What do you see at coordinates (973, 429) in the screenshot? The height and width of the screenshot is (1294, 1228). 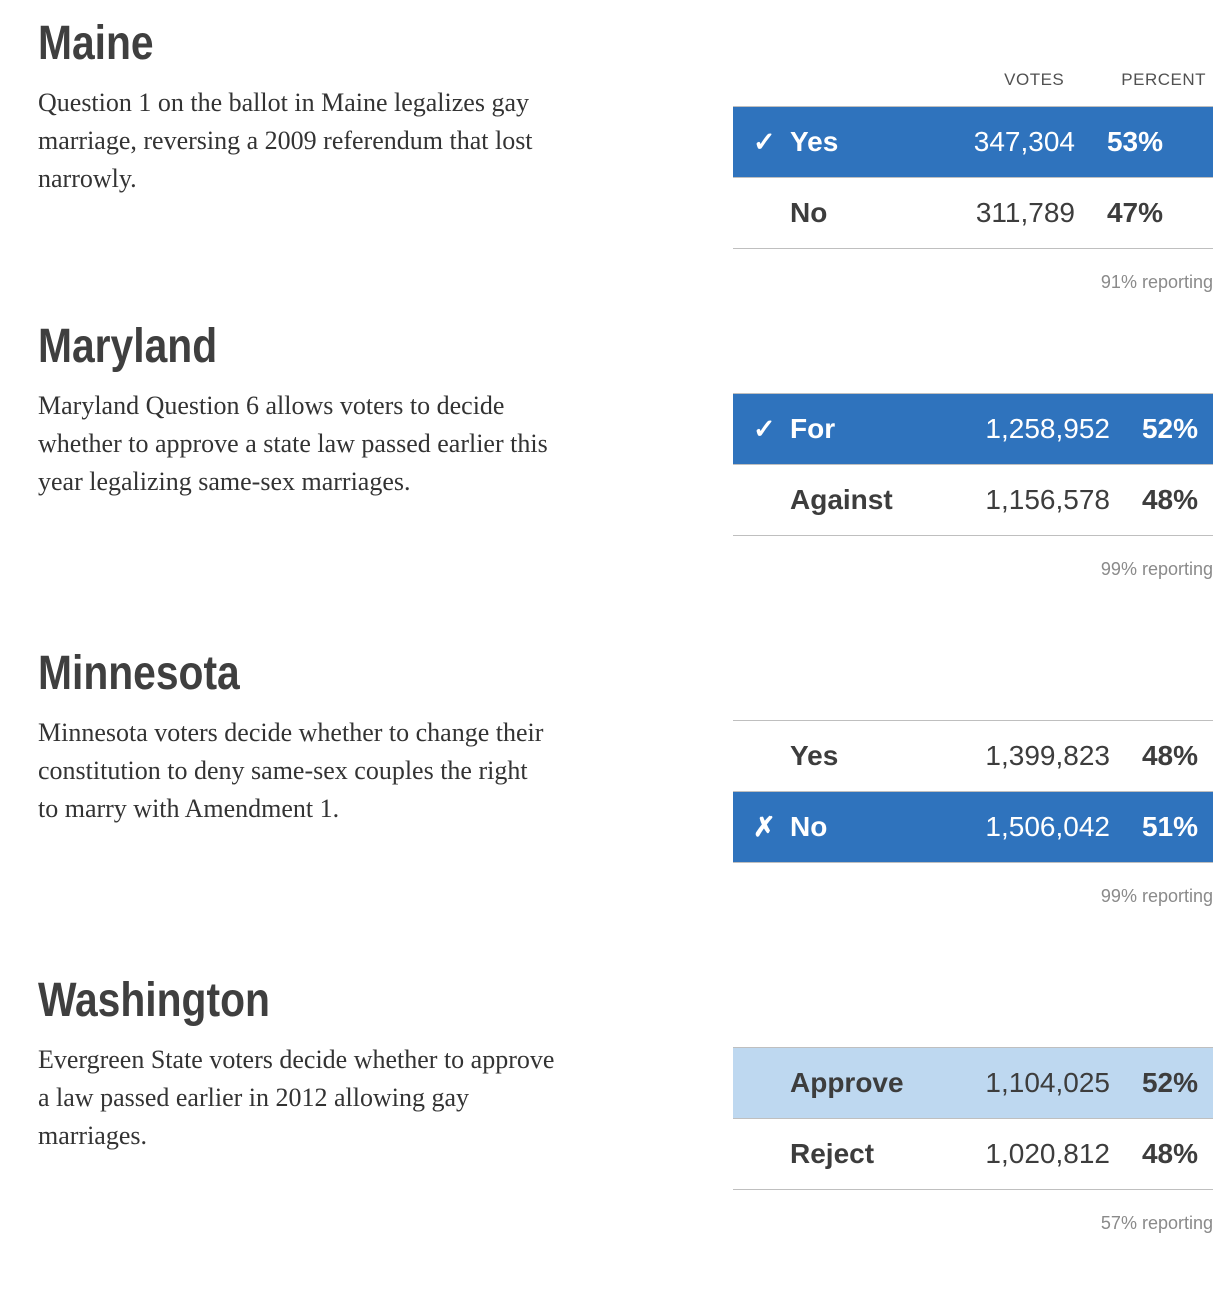 I see `table-row-maryland-for: ✓ For 1,258,952 52%` at bounding box center [973, 429].